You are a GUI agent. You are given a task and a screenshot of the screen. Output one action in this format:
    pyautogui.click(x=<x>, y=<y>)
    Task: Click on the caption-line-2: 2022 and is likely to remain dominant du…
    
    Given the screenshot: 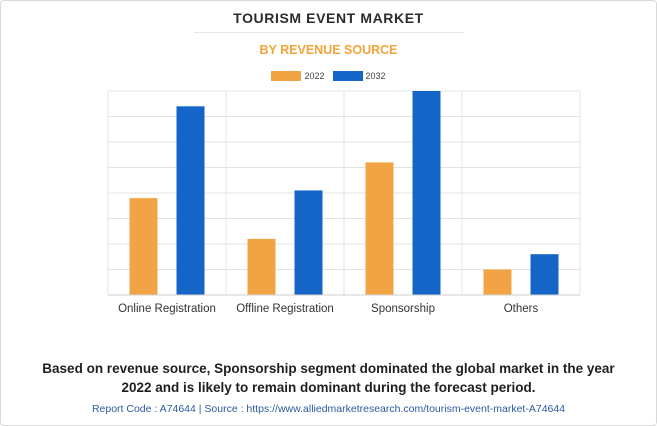 What is the action you would take?
    pyautogui.click(x=328, y=387)
    